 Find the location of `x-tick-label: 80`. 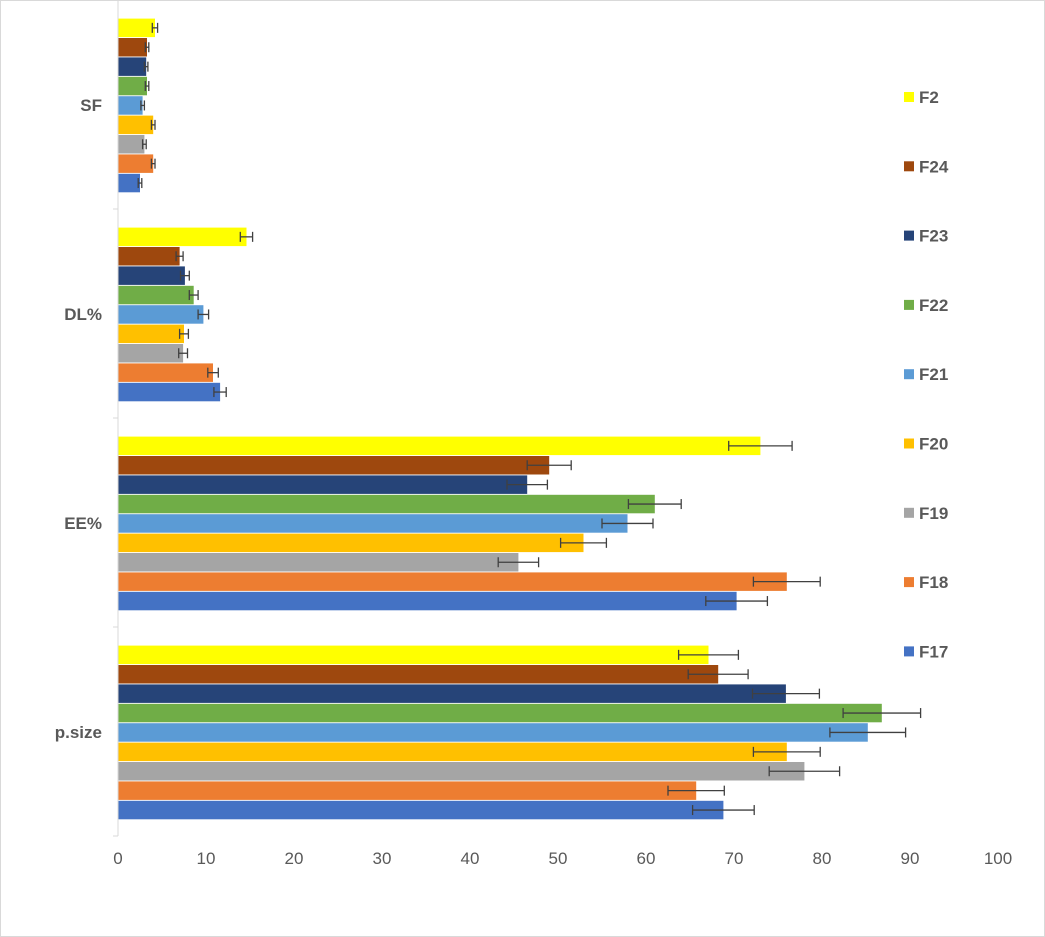

x-tick-label: 80 is located at coordinates (822, 858).